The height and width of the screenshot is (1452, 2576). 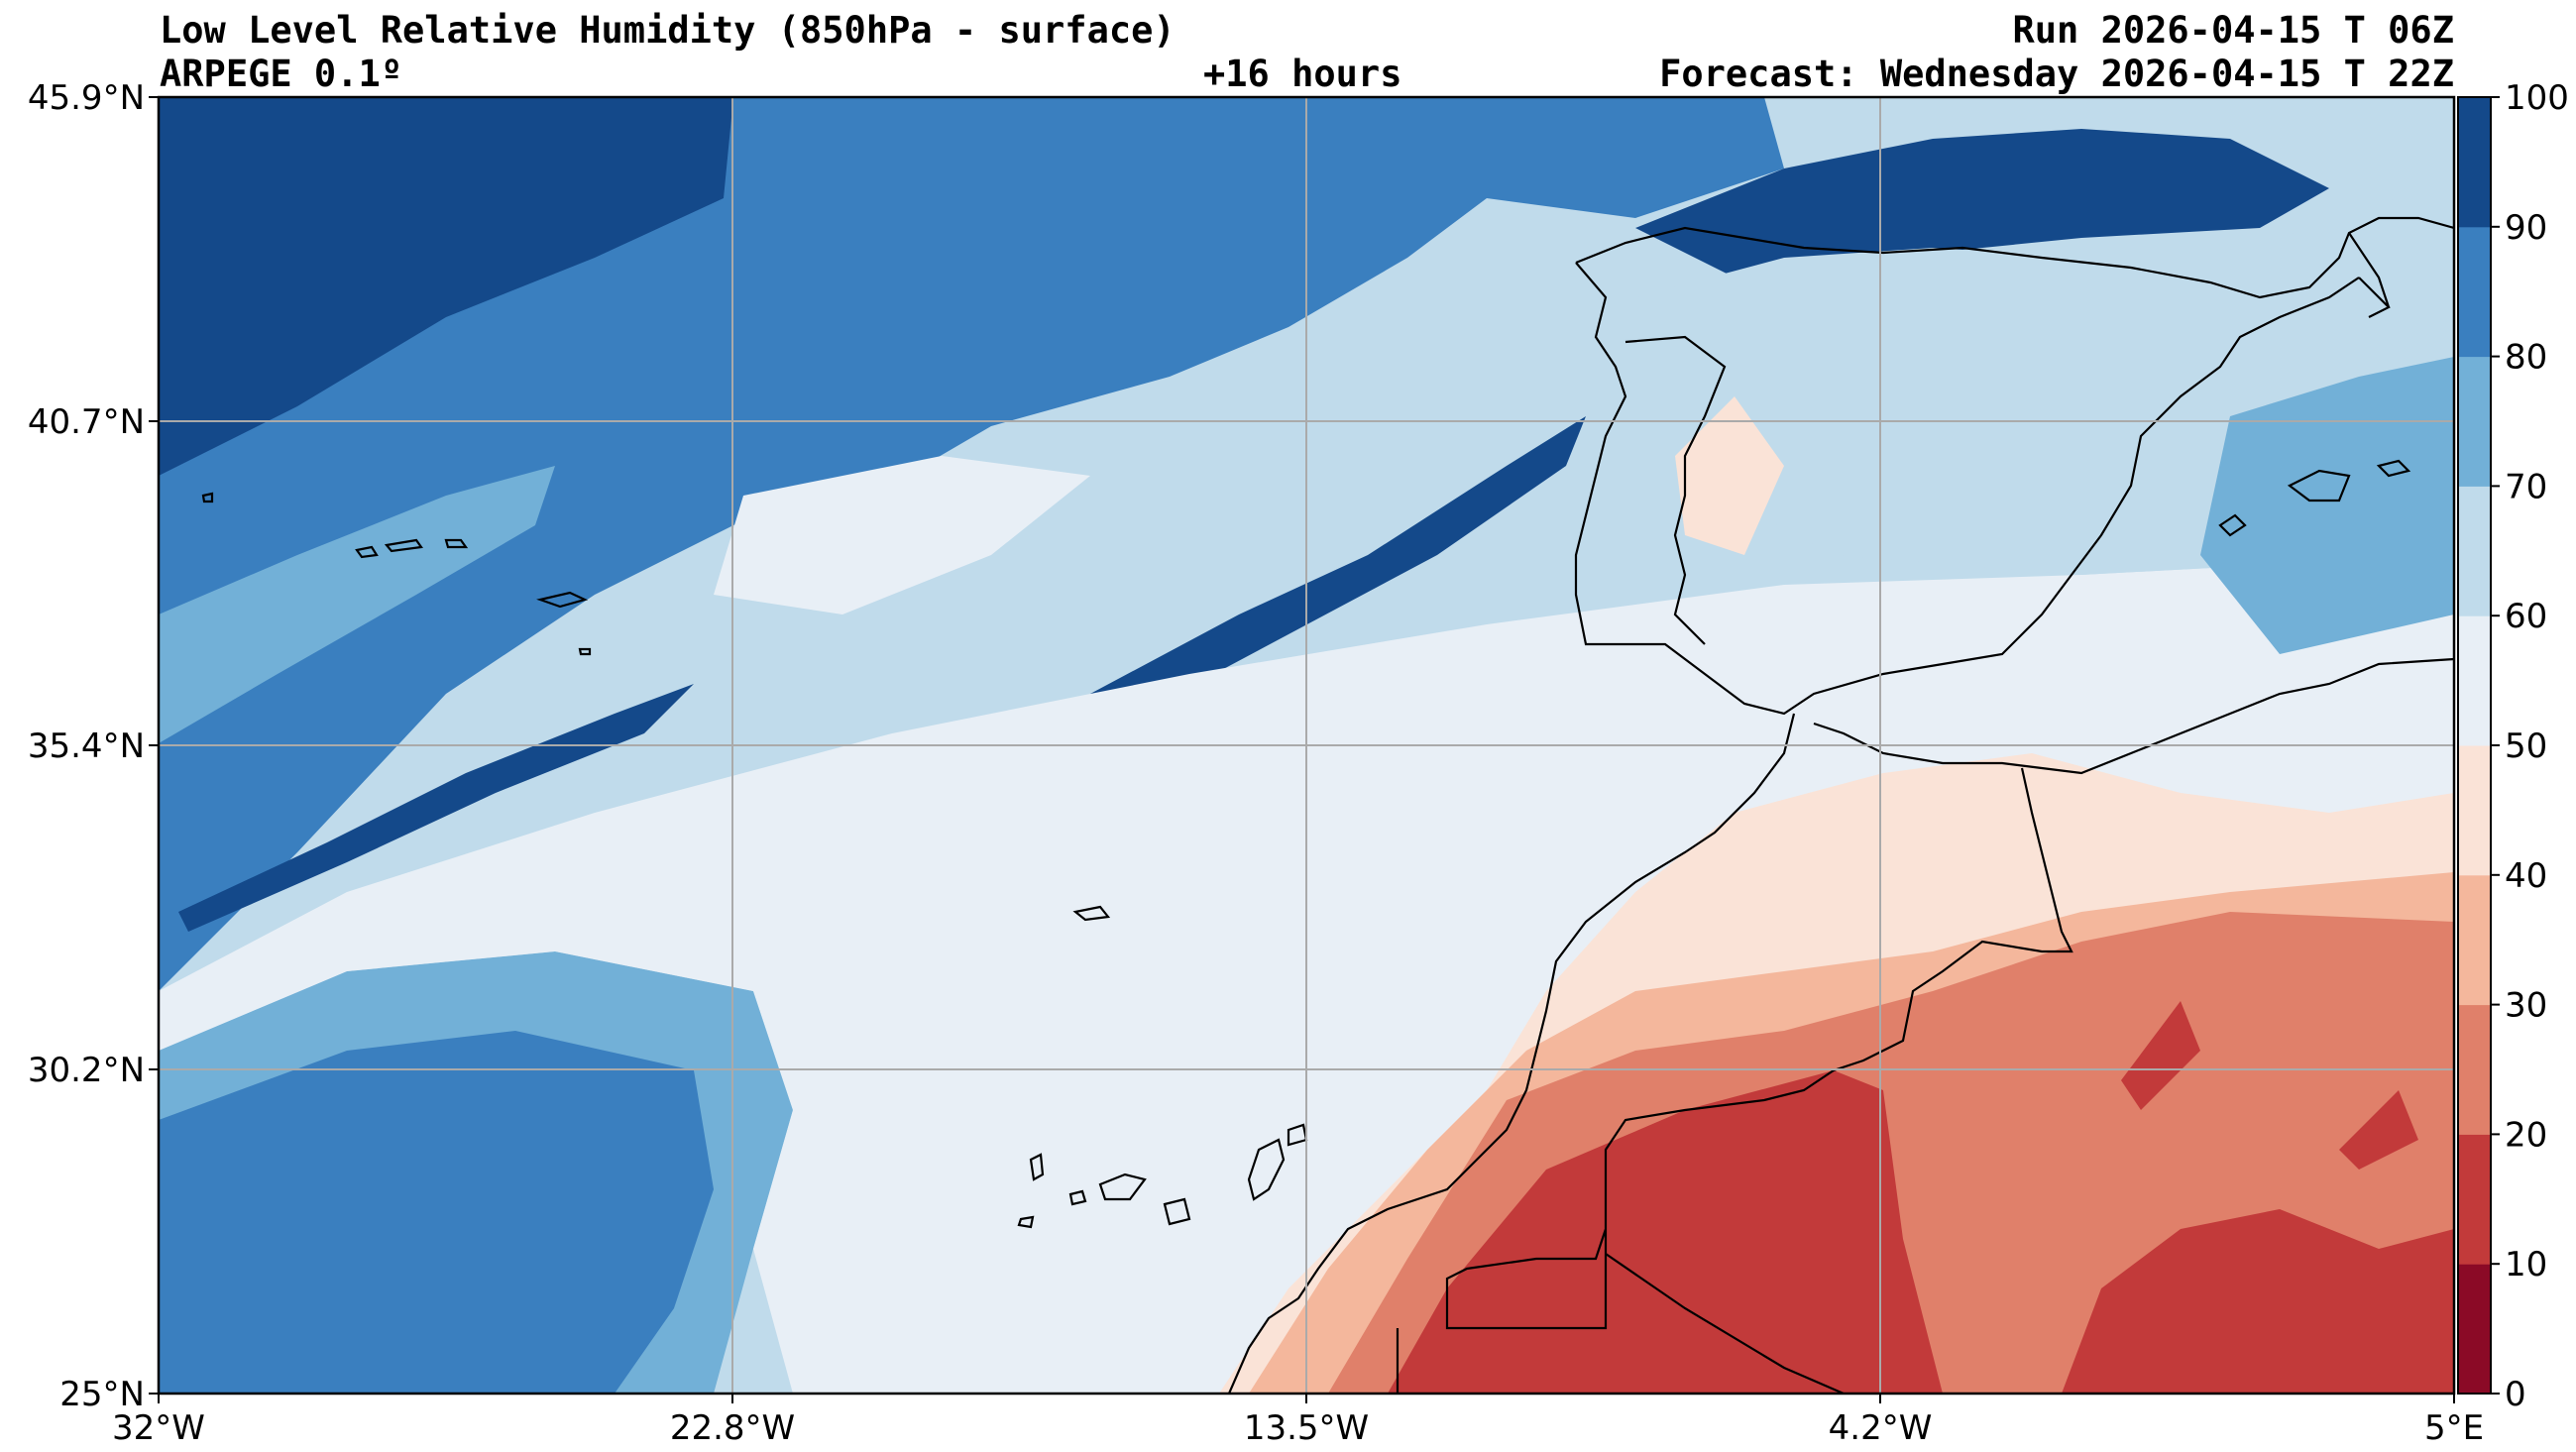 What do you see at coordinates (2369, 270) in the screenshot?
I see `france-spain-border` at bounding box center [2369, 270].